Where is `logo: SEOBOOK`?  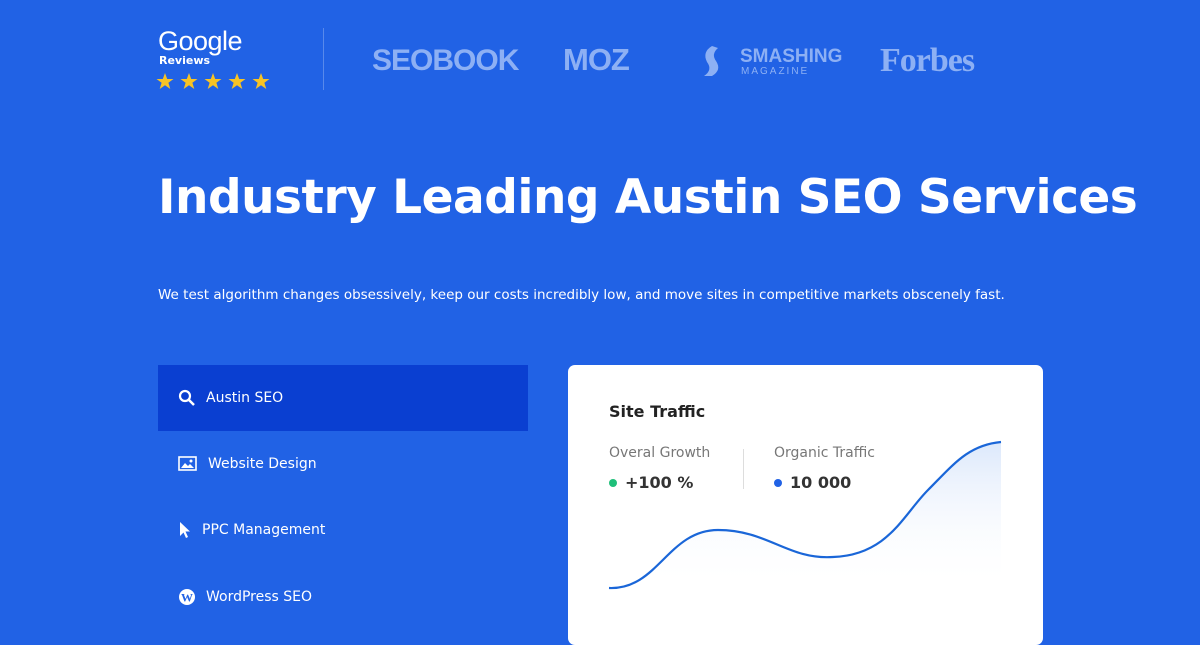
logo: SEOBOOK is located at coordinates (446, 60).